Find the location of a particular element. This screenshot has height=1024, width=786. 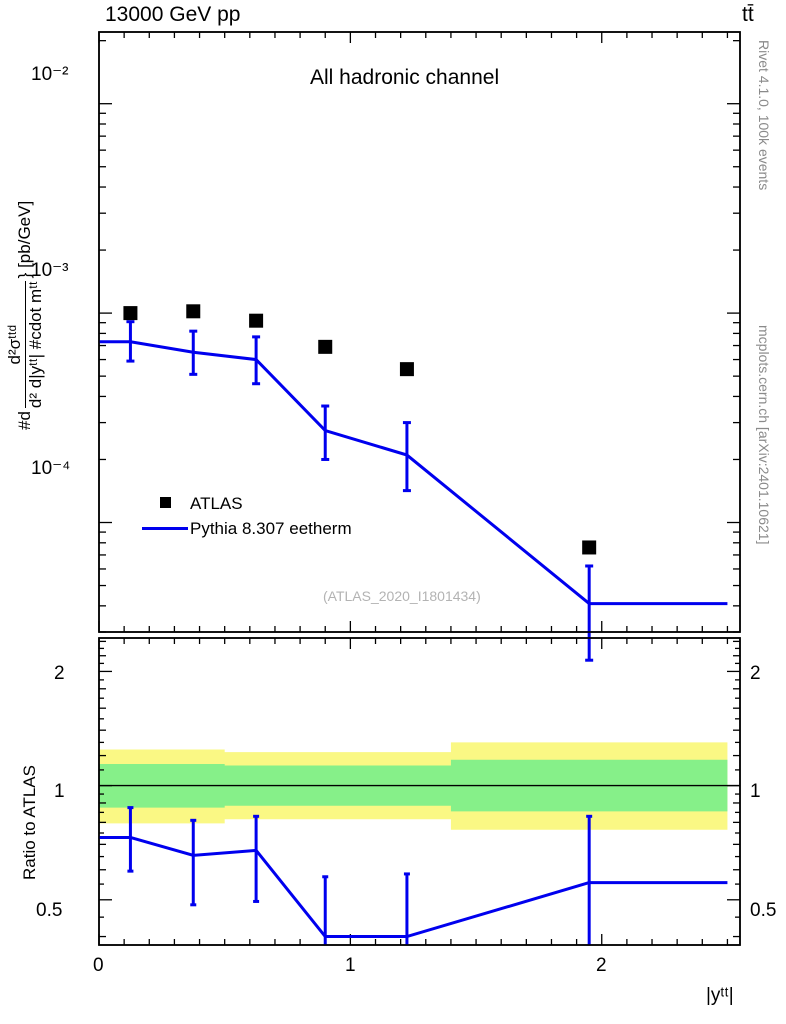

legend-entry-pythia: Pythia 8.307 eetherm is located at coordinates (270, 529).